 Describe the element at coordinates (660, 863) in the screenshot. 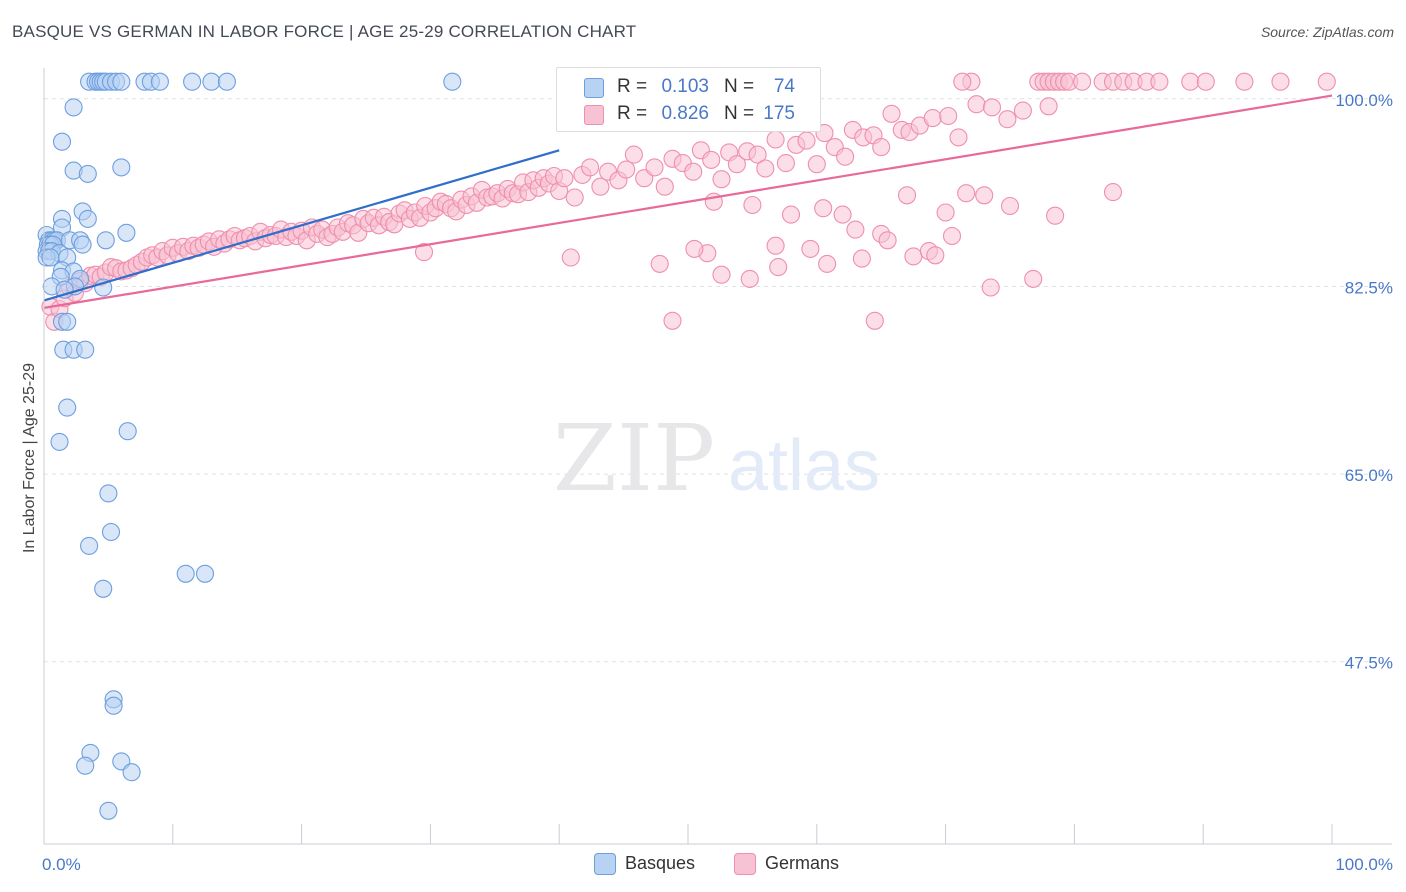

I see `basques-legend-label: Basques` at that location.